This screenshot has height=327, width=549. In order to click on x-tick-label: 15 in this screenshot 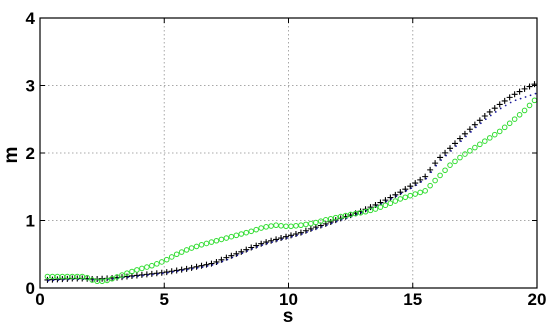, I will do `click(412, 299)`.